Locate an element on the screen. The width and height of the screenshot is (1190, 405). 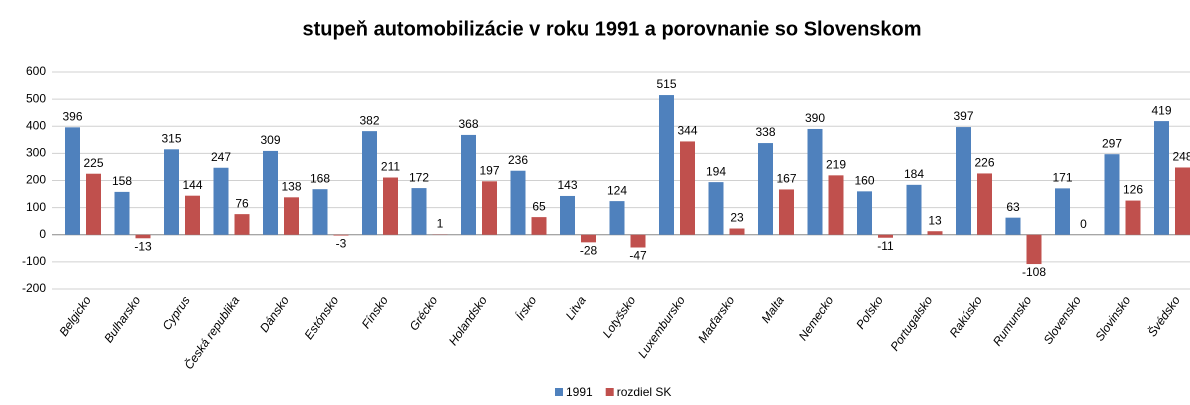
x-tick-label: Írsko is located at coordinates (525, 308).